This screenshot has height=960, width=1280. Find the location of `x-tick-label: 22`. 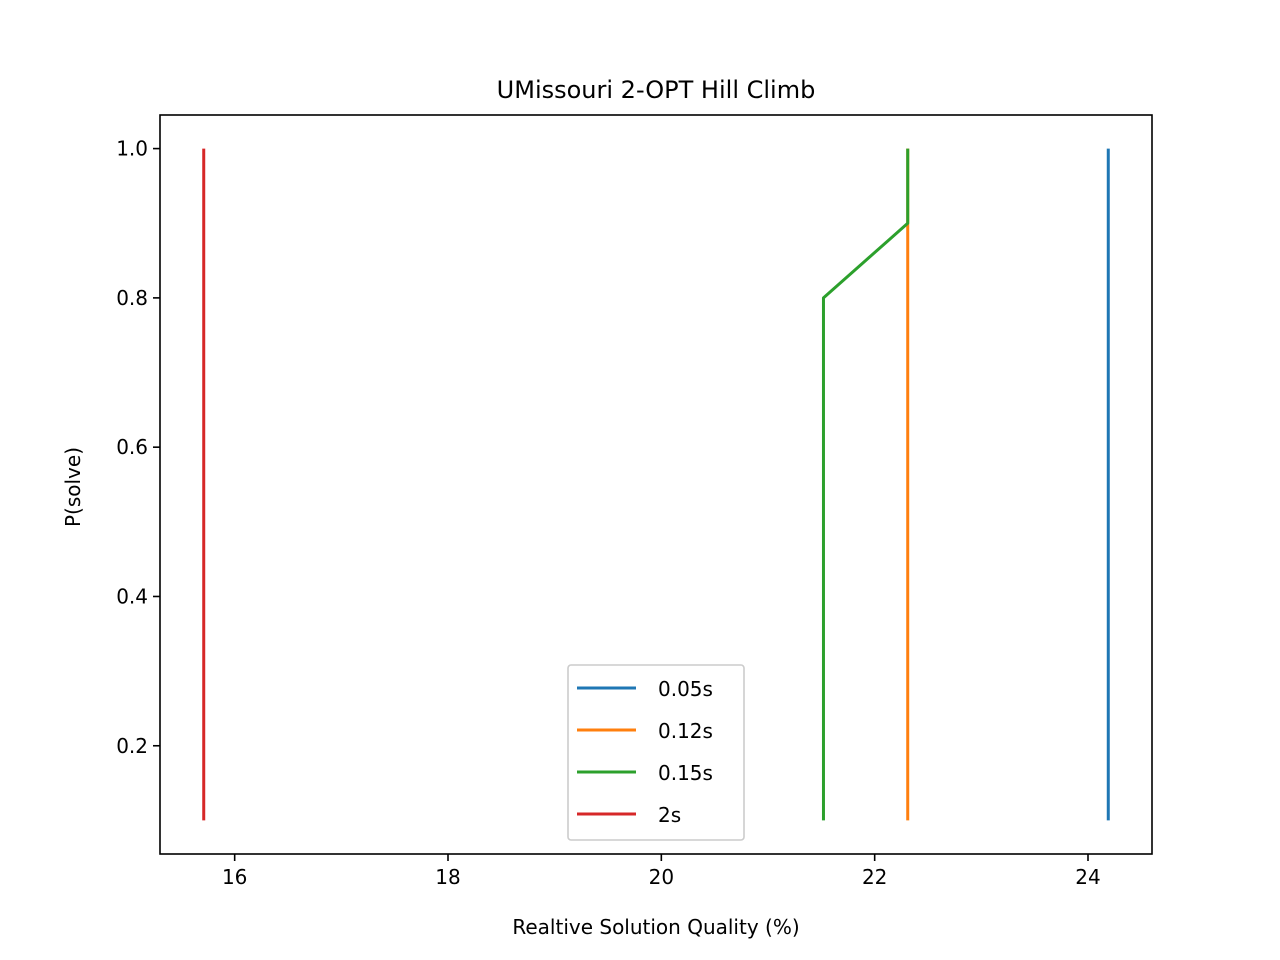

x-tick-label: 22 is located at coordinates (874, 877).